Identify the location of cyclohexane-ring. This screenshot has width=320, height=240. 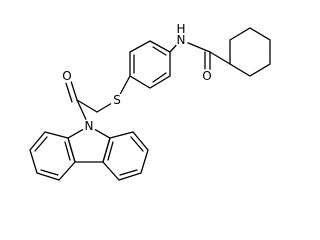
(250, 52).